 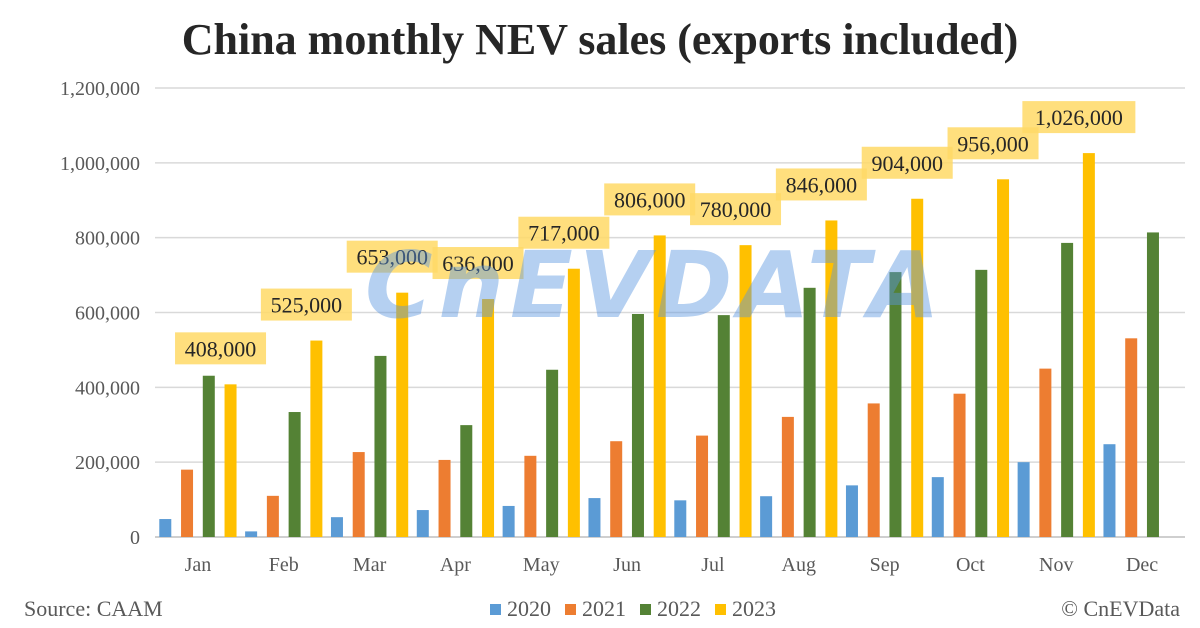 I want to click on legend-item-2023: 2023, so click(x=745, y=609).